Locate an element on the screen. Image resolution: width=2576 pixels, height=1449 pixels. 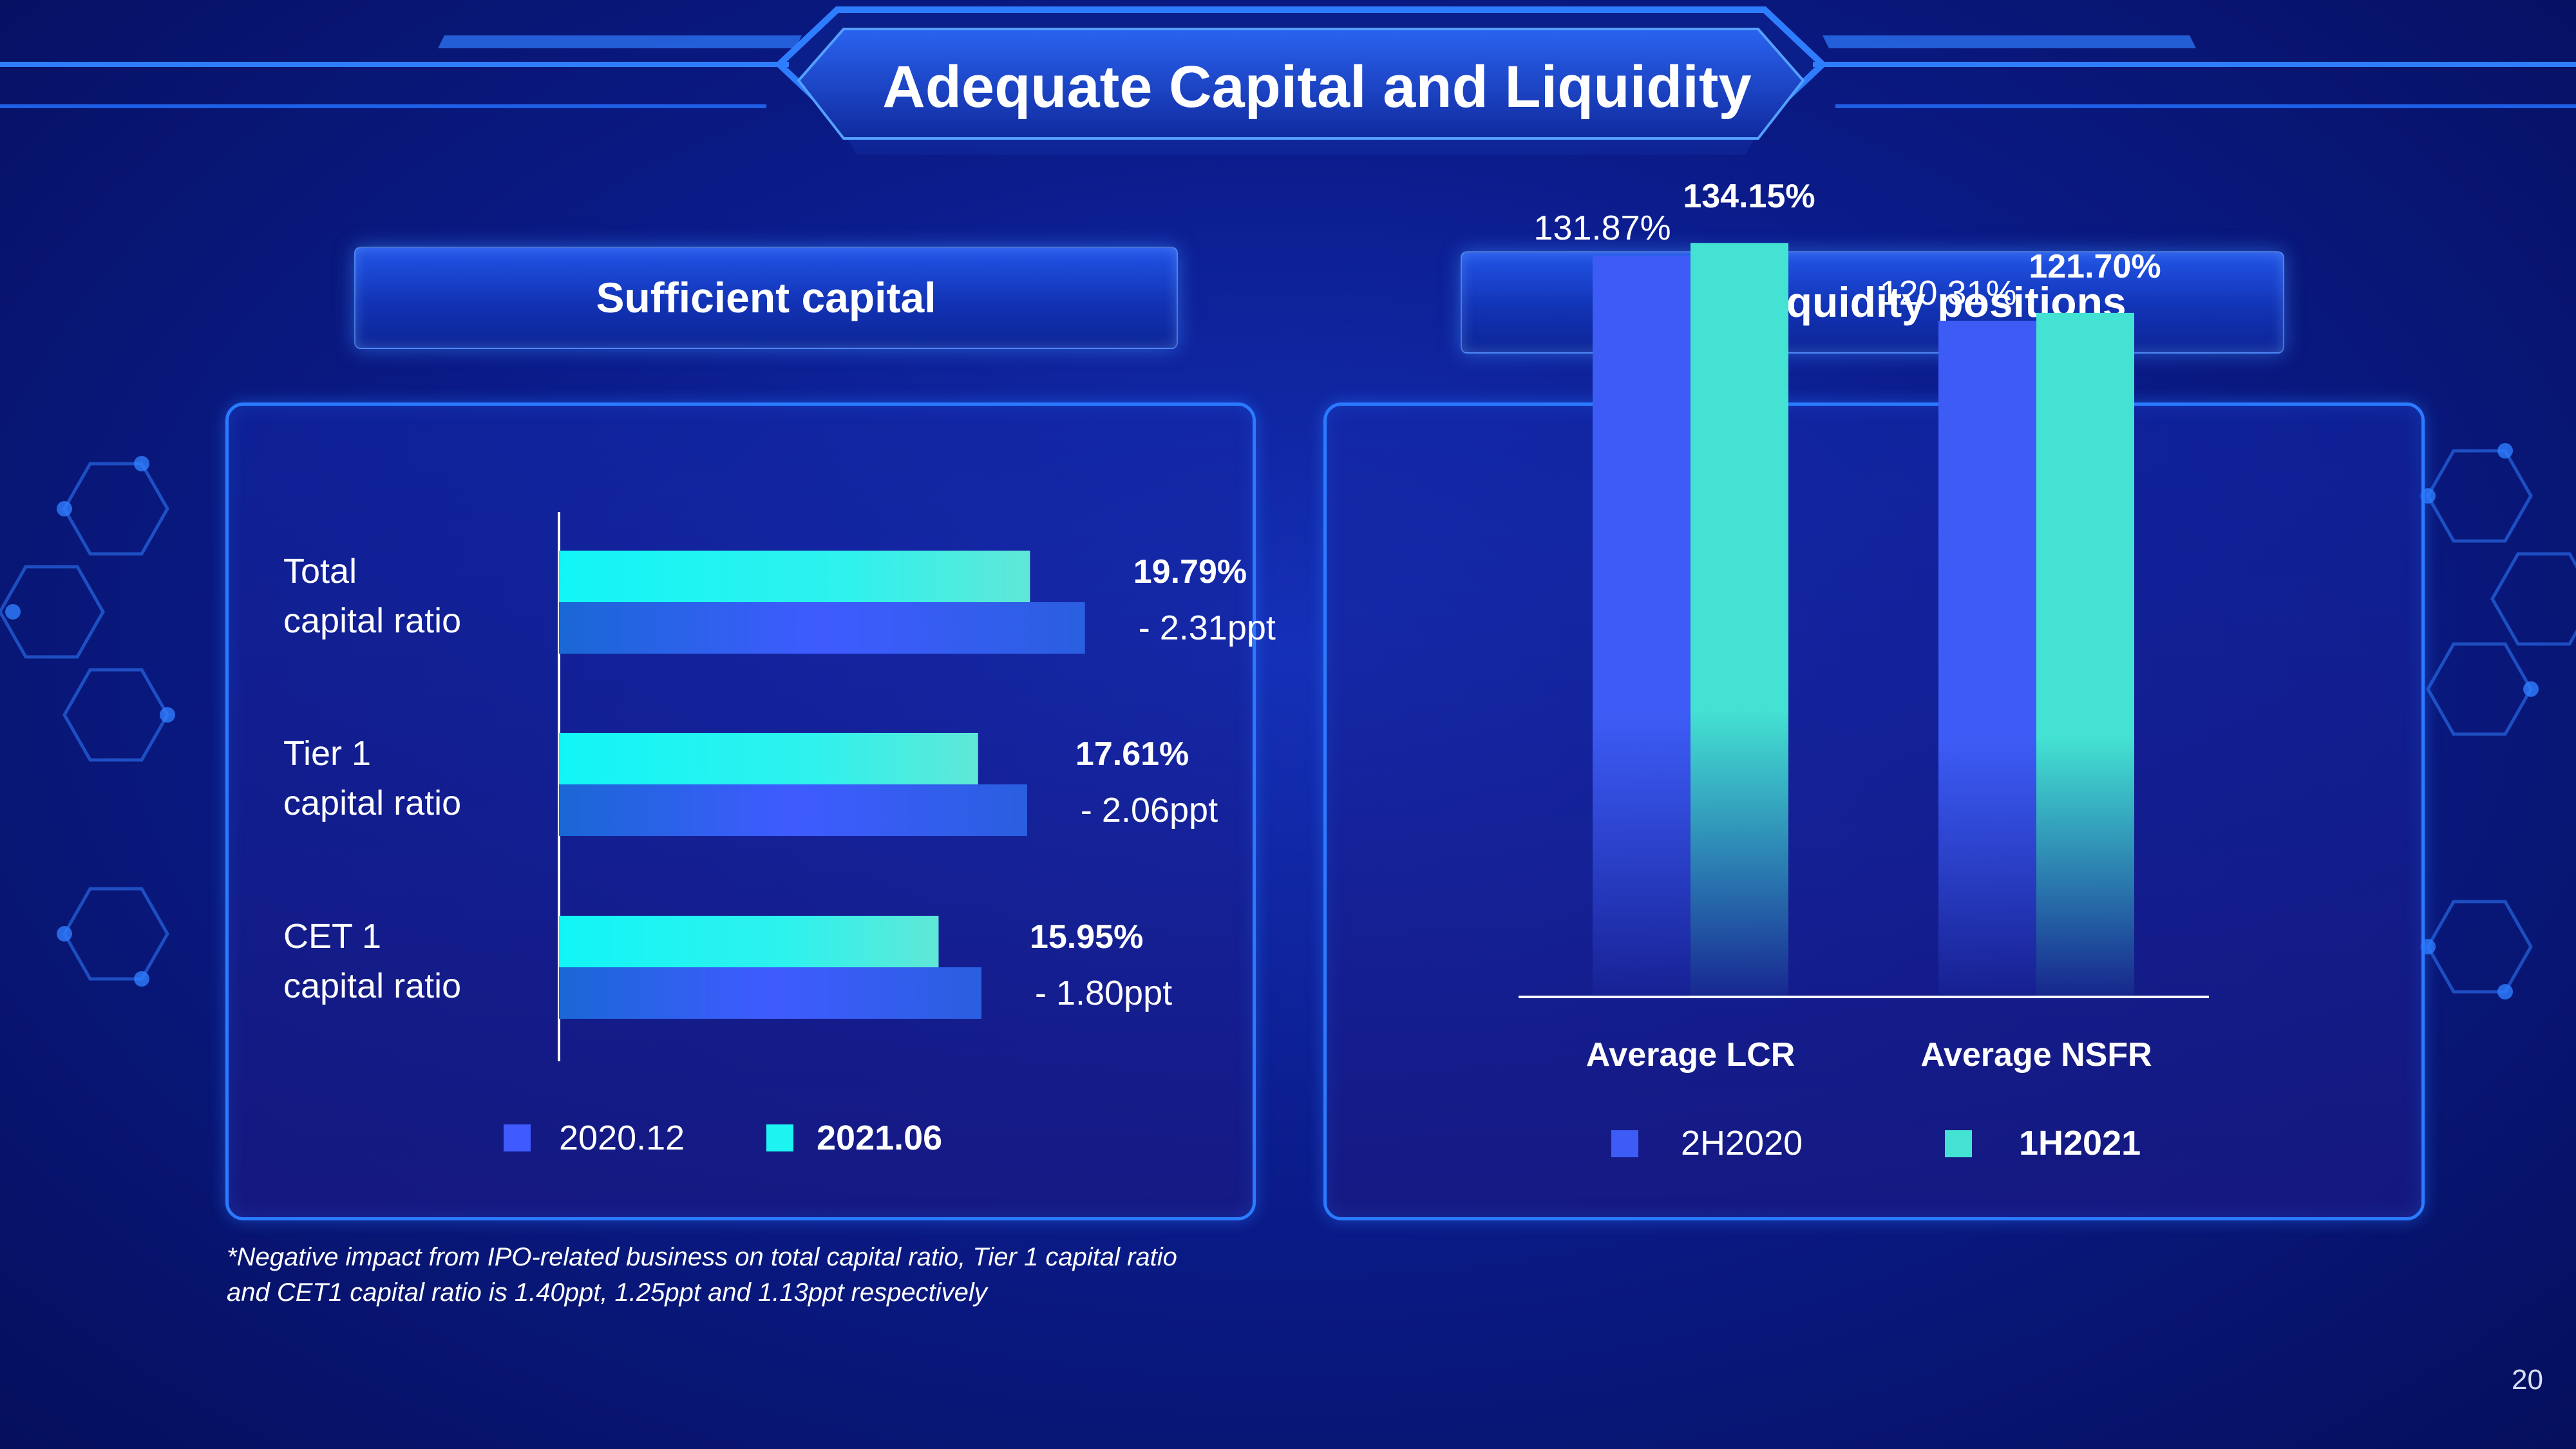
legend-swatch-2h2020 is located at coordinates (1624, 1143).